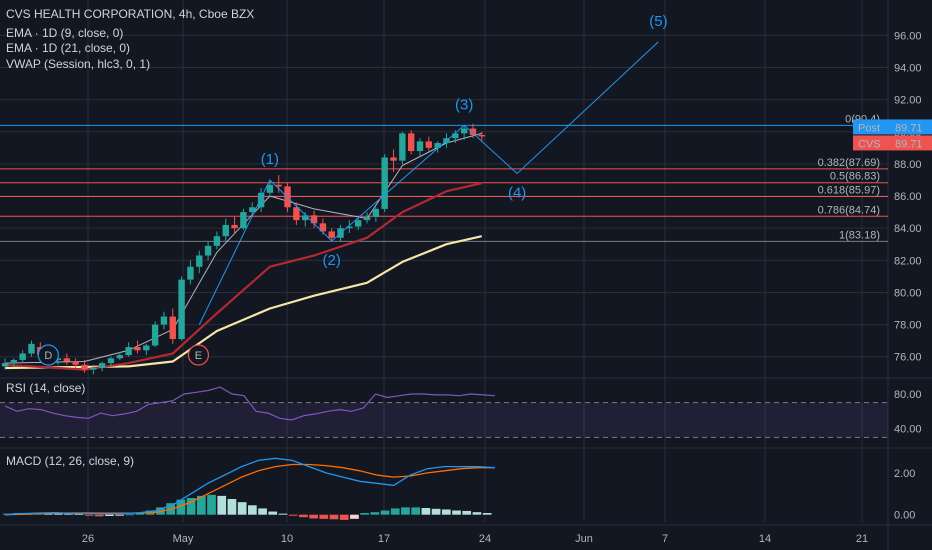 The width and height of the screenshot is (932, 550). I want to click on elliott-wave-label: (5), so click(658, 21).